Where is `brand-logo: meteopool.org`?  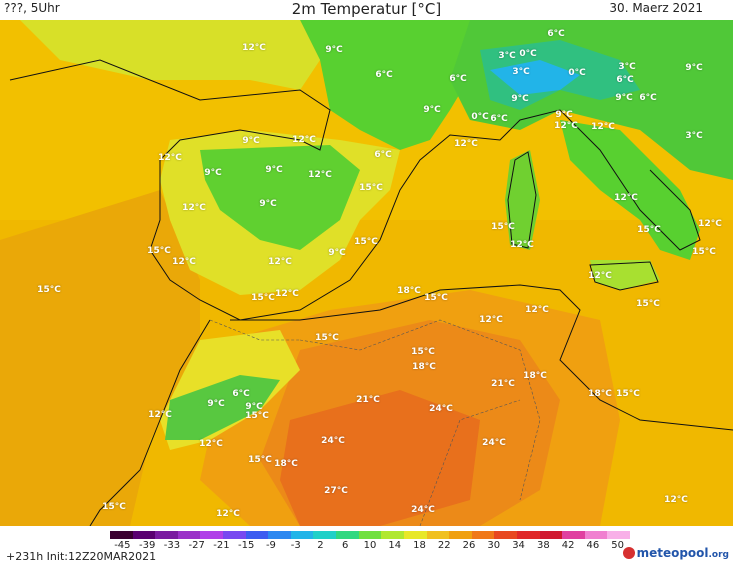
brand-logo: meteopool.org is located at coordinates (675, 553).